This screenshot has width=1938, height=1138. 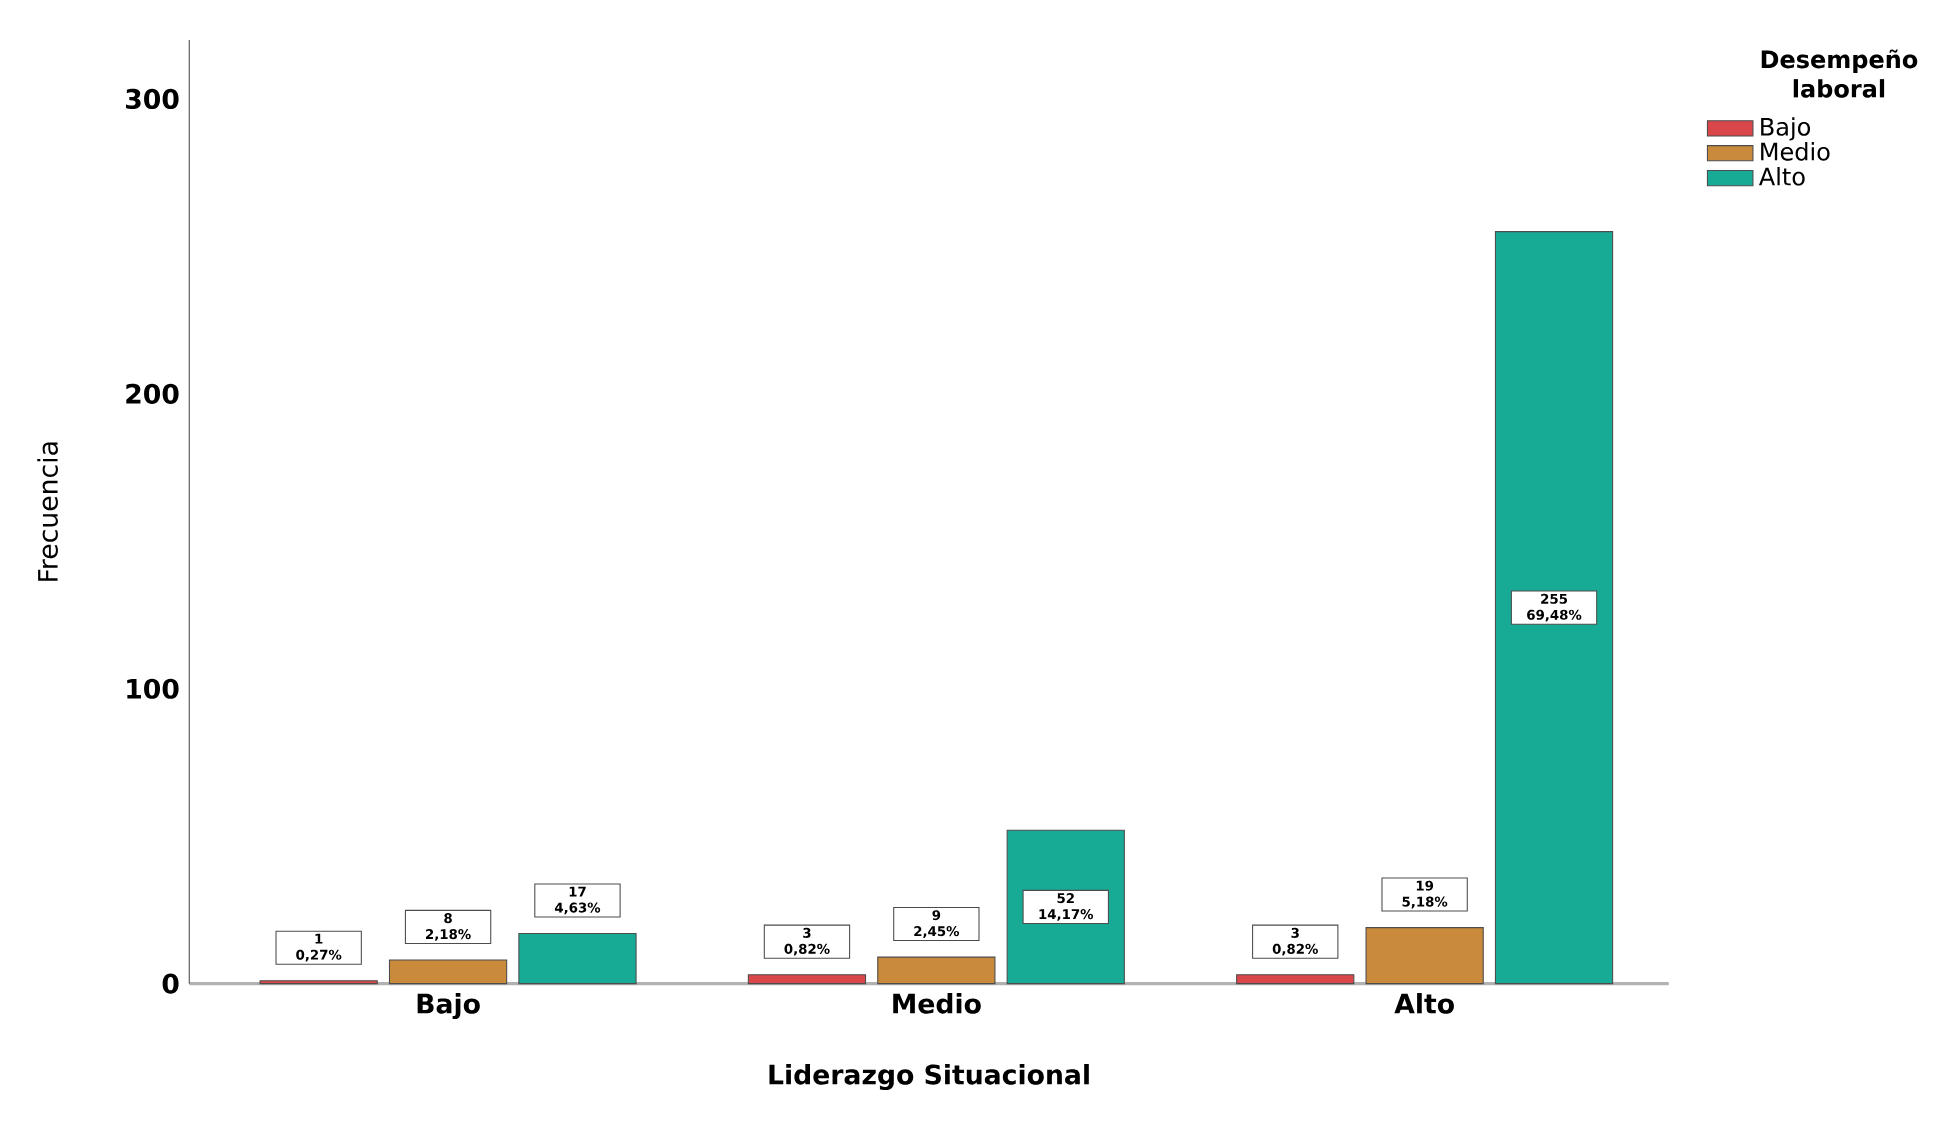 What do you see at coordinates (929, 1076) in the screenshot?
I see `x-axis-title: Liderazgo Situacional` at bounding box center [929, 1076].